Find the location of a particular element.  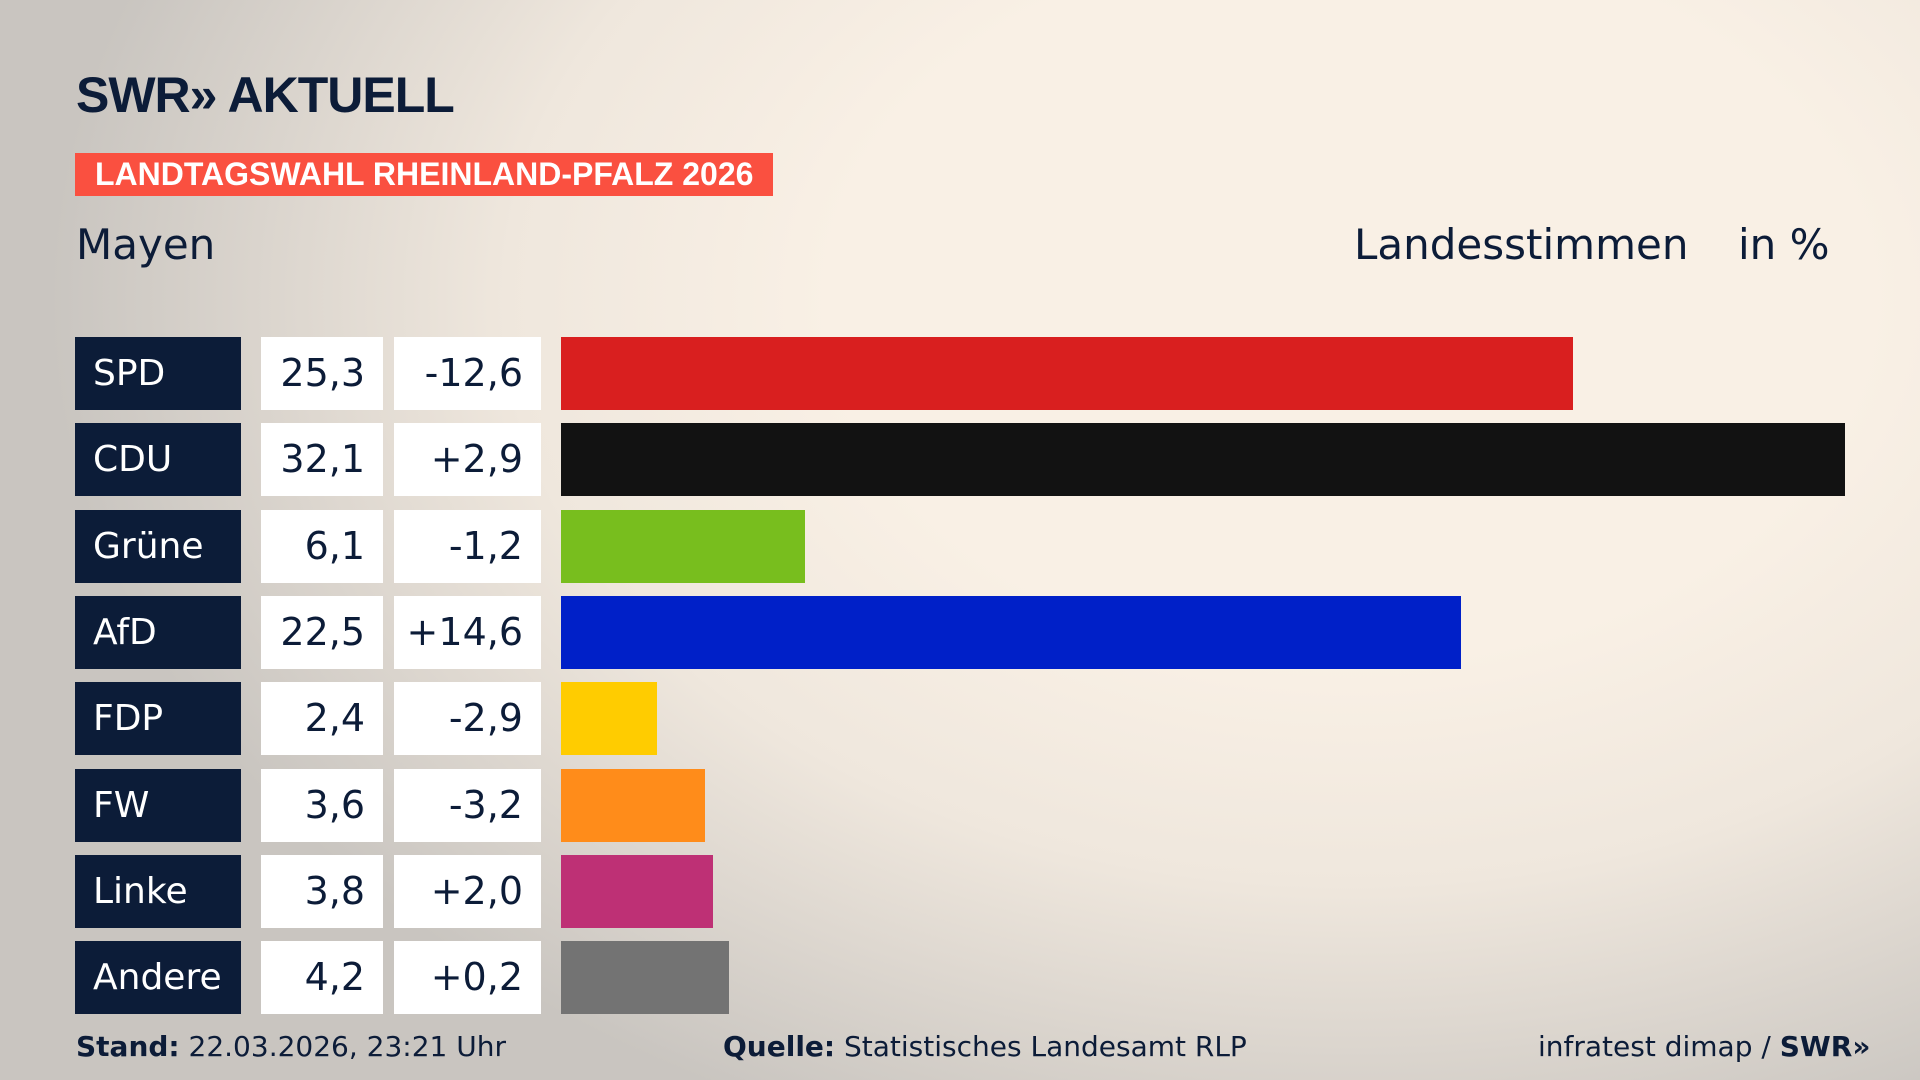

value-label: 6,1 is located at coordinates (322, 546).